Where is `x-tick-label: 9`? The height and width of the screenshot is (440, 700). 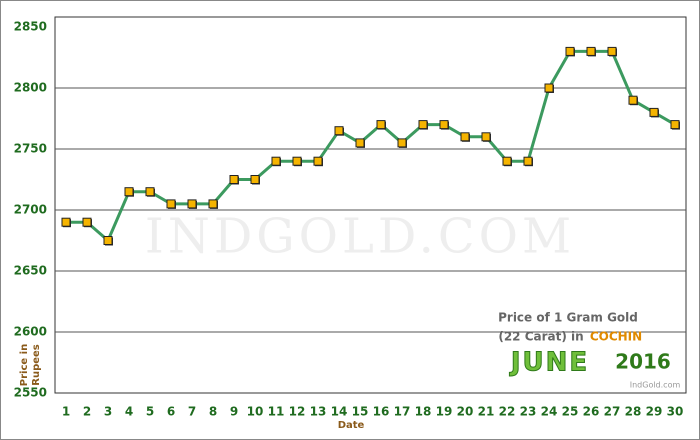 x-tick-label: 9 is located at coordinates (234, 412).